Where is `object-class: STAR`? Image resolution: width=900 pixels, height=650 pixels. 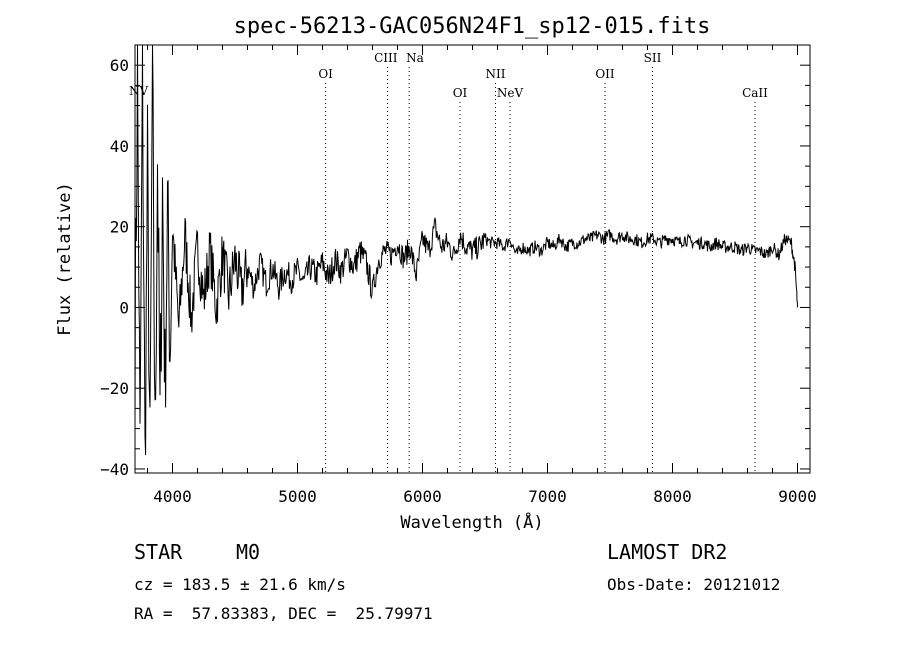
object-class: STAR is located at coordinates (158, 552).